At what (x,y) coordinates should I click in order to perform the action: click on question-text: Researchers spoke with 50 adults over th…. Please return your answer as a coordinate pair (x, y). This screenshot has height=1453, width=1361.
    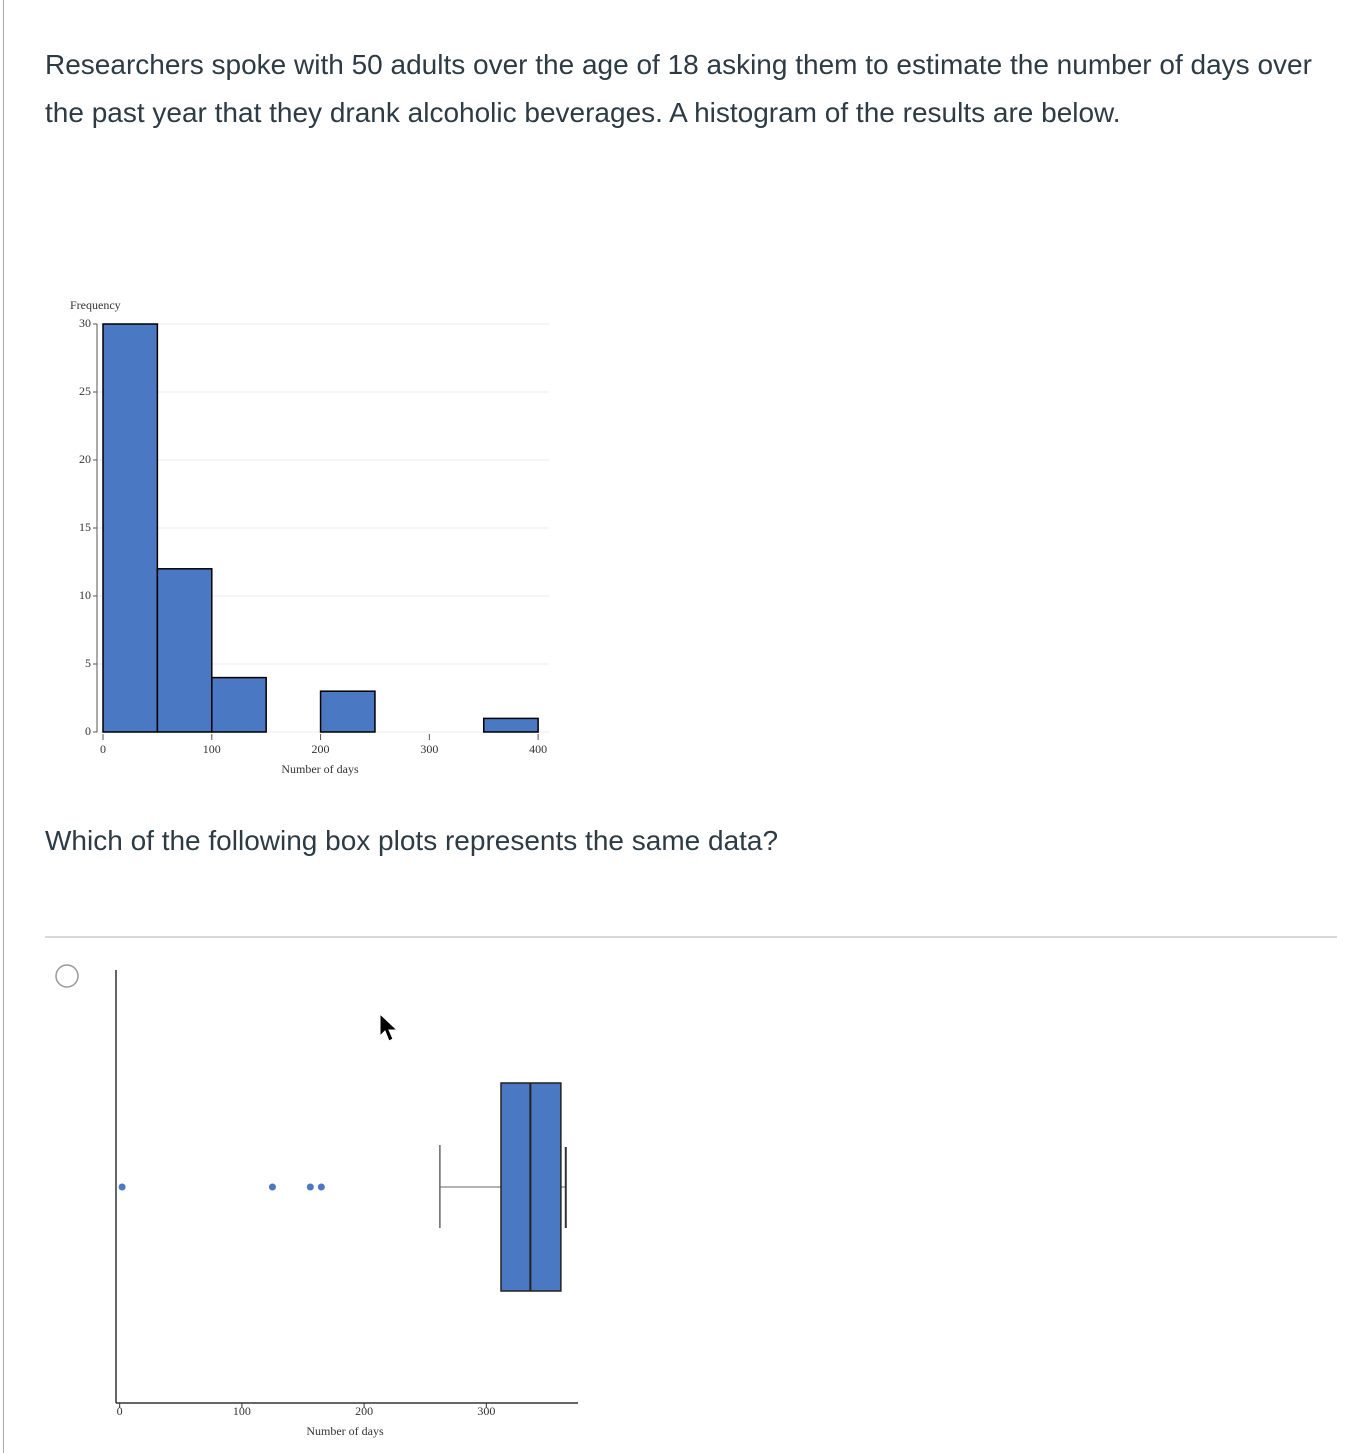
    Looking at the image, I should click on (678, 88).